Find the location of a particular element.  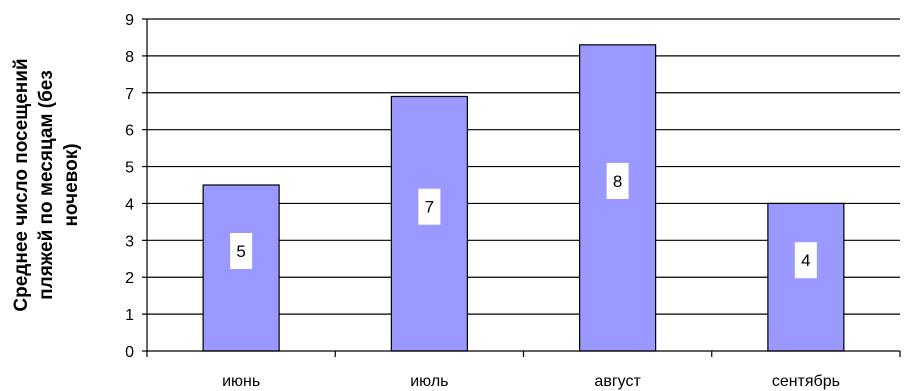

bar-июнь is located at coordinates (241, 268).